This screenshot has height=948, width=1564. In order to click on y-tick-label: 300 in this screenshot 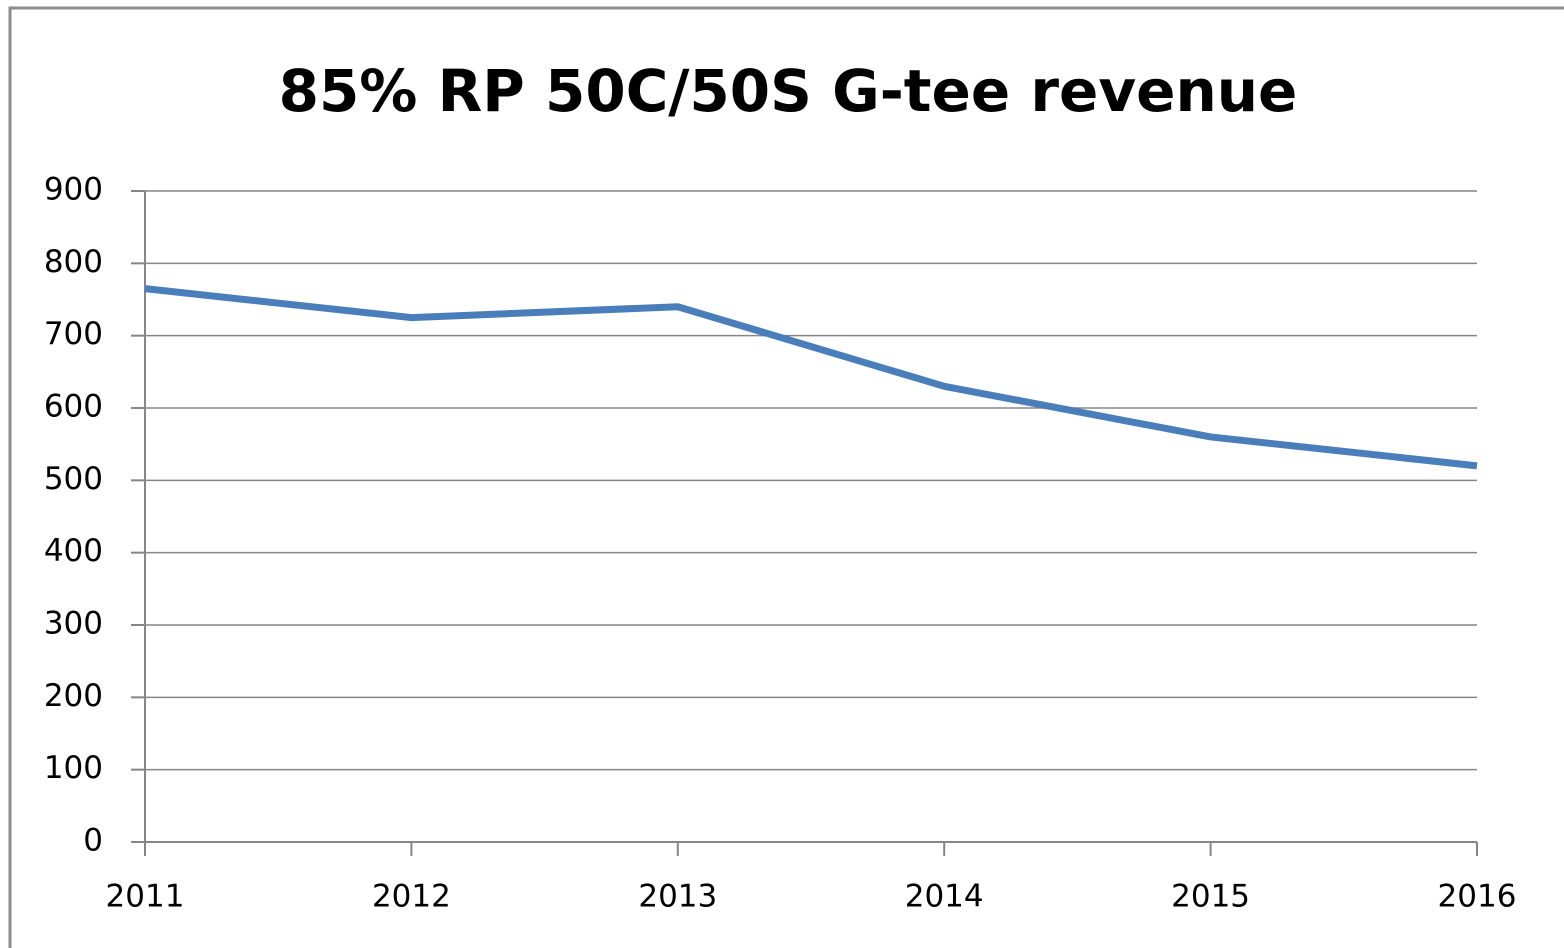, I will do `click(73, 624)`.